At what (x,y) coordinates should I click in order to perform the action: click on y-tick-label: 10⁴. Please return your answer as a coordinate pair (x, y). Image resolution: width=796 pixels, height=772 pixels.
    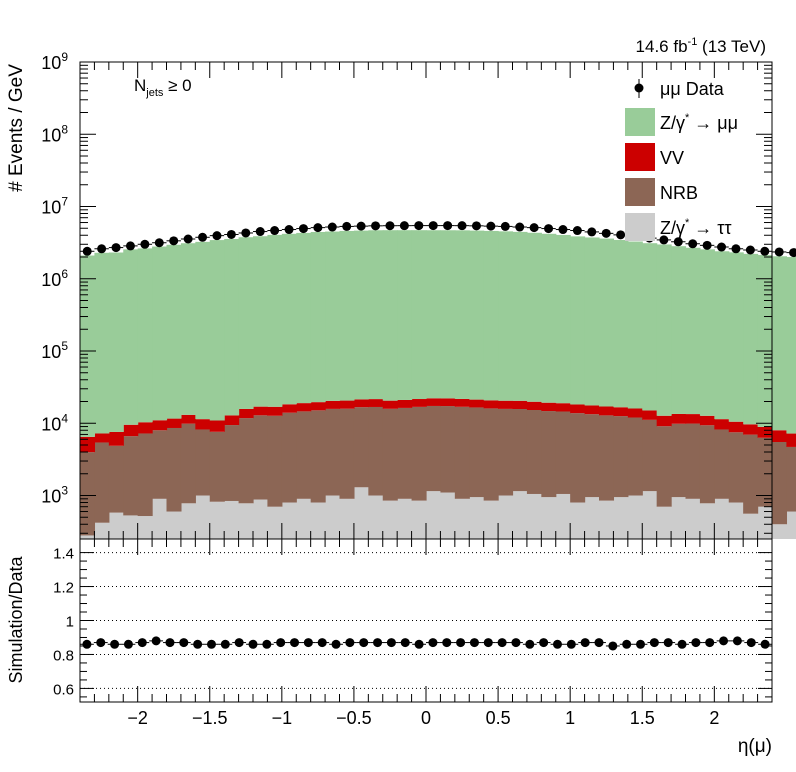
    Looking at the image, I should click on (54, 422).